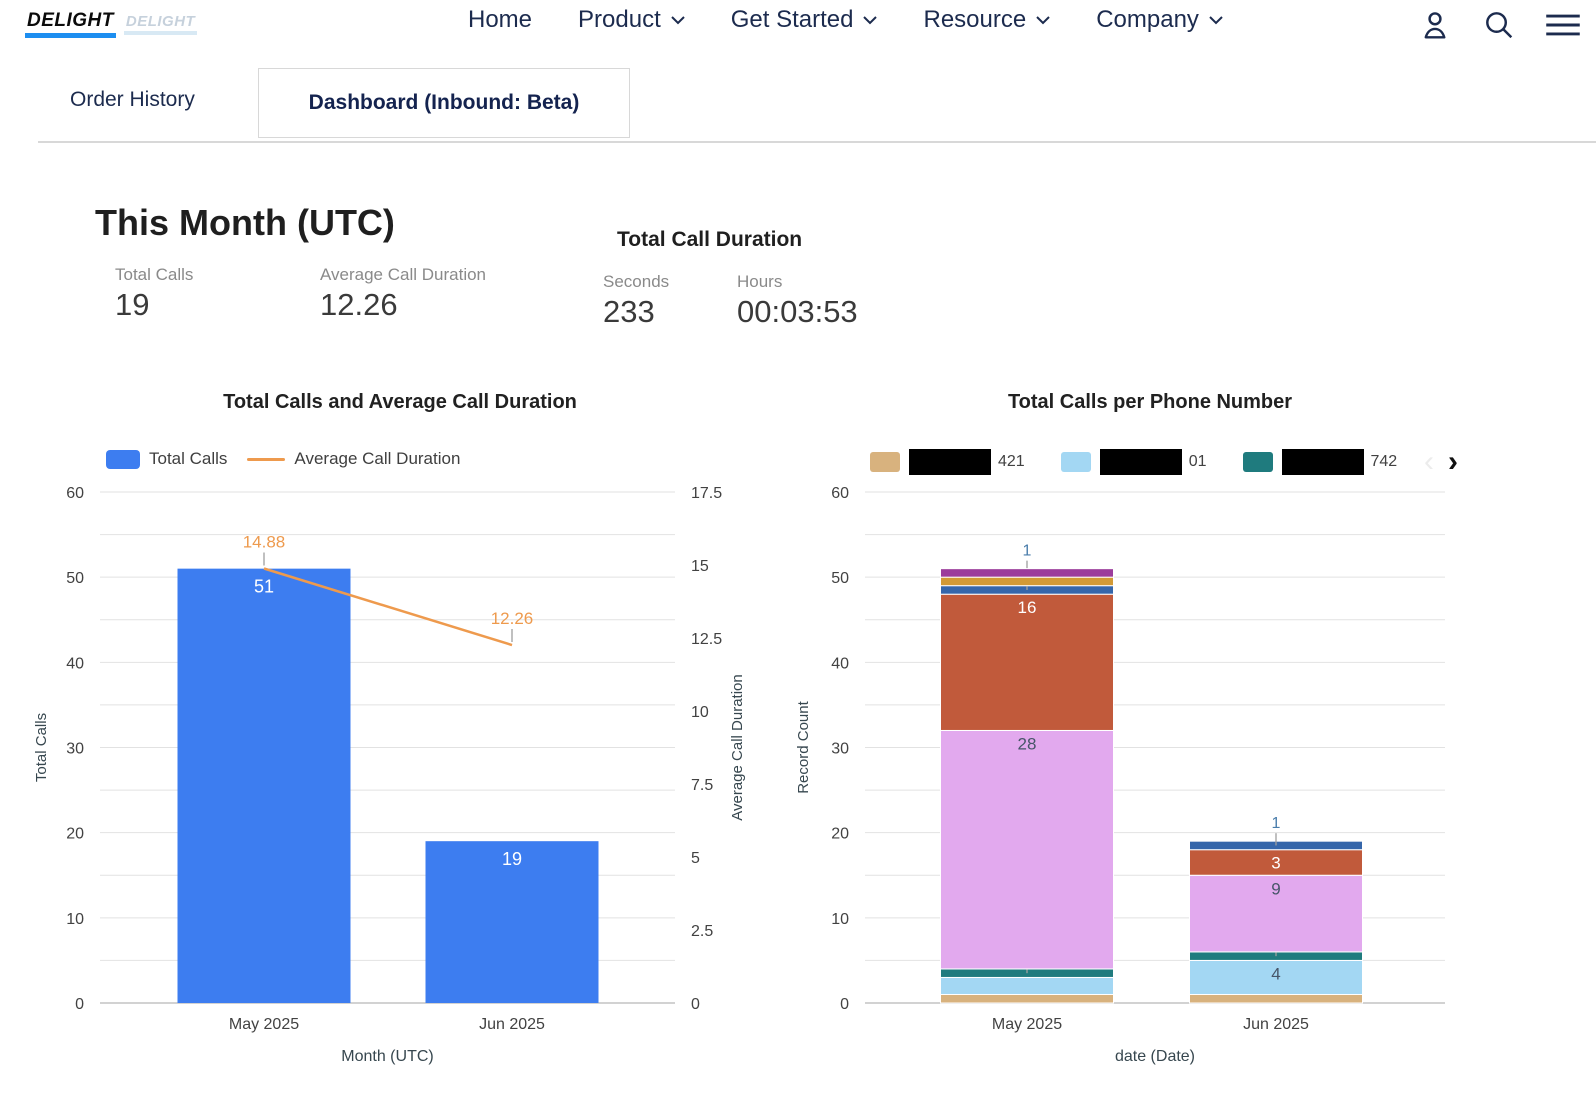 This screenshot has height=1096, width=1596. Describe the element at coordinates (1275, 973) in the screenshot. I see `svg-text: 4` at that location.